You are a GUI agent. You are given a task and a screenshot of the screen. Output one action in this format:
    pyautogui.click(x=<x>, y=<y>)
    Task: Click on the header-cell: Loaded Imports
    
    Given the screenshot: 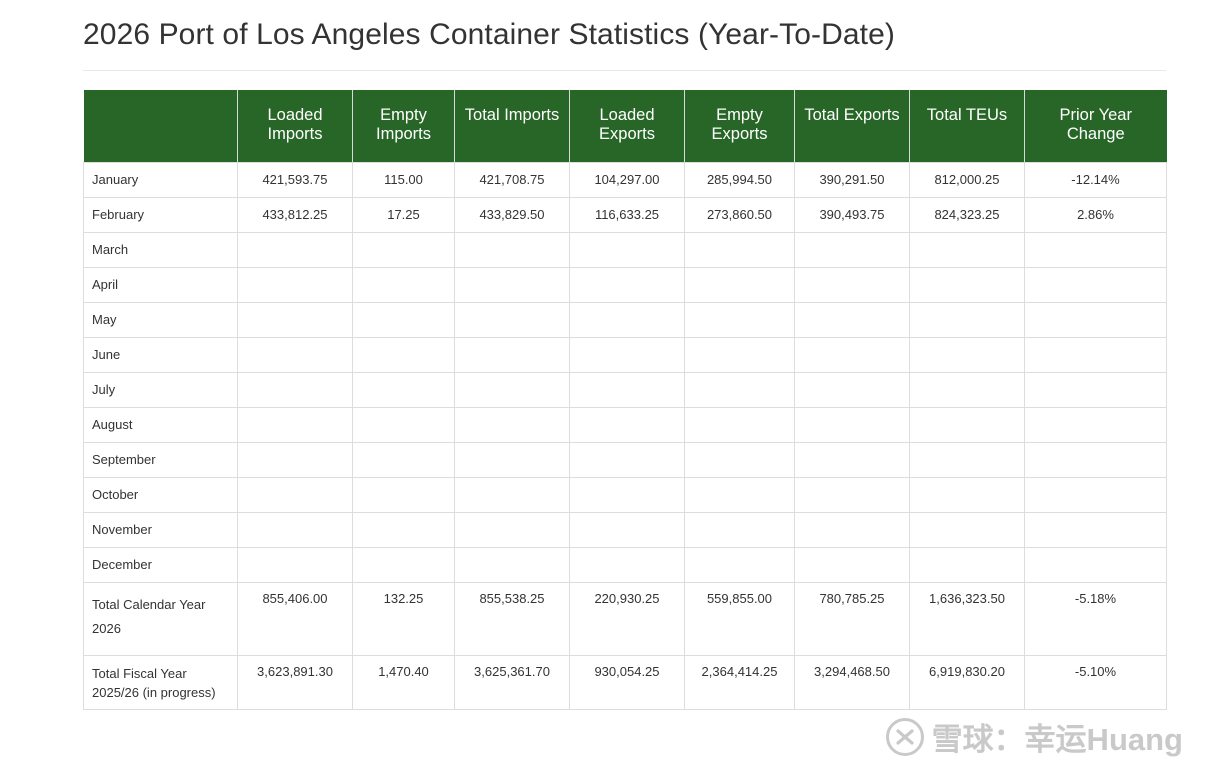 What is the action you would take?
    pyautogui.click(x=295, y=126)
    